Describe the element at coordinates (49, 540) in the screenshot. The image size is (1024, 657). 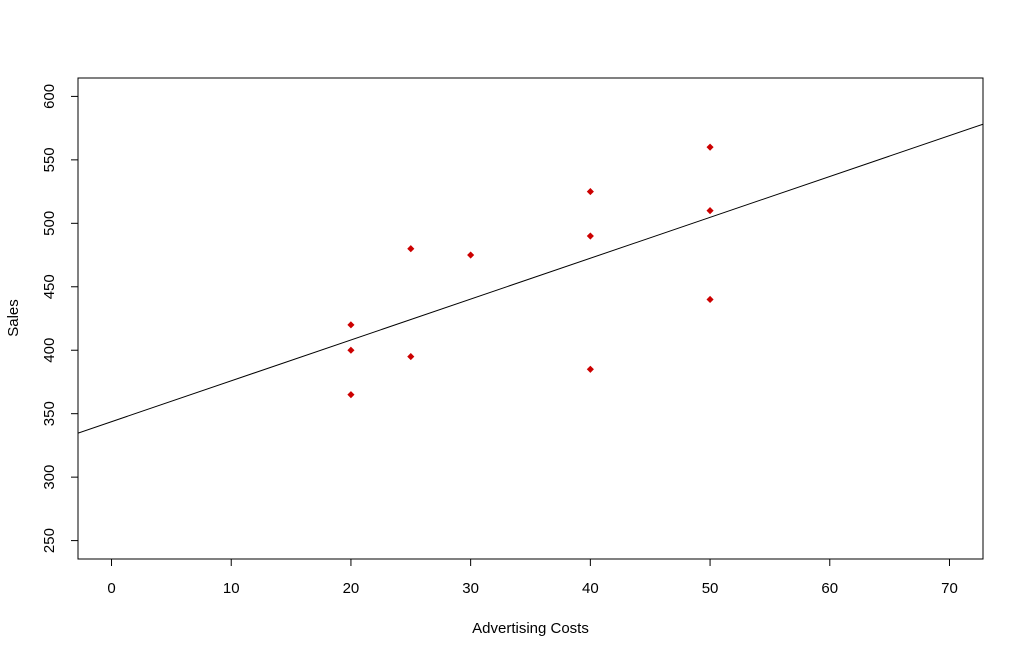
I see `y-tick-label: 250` at that location.